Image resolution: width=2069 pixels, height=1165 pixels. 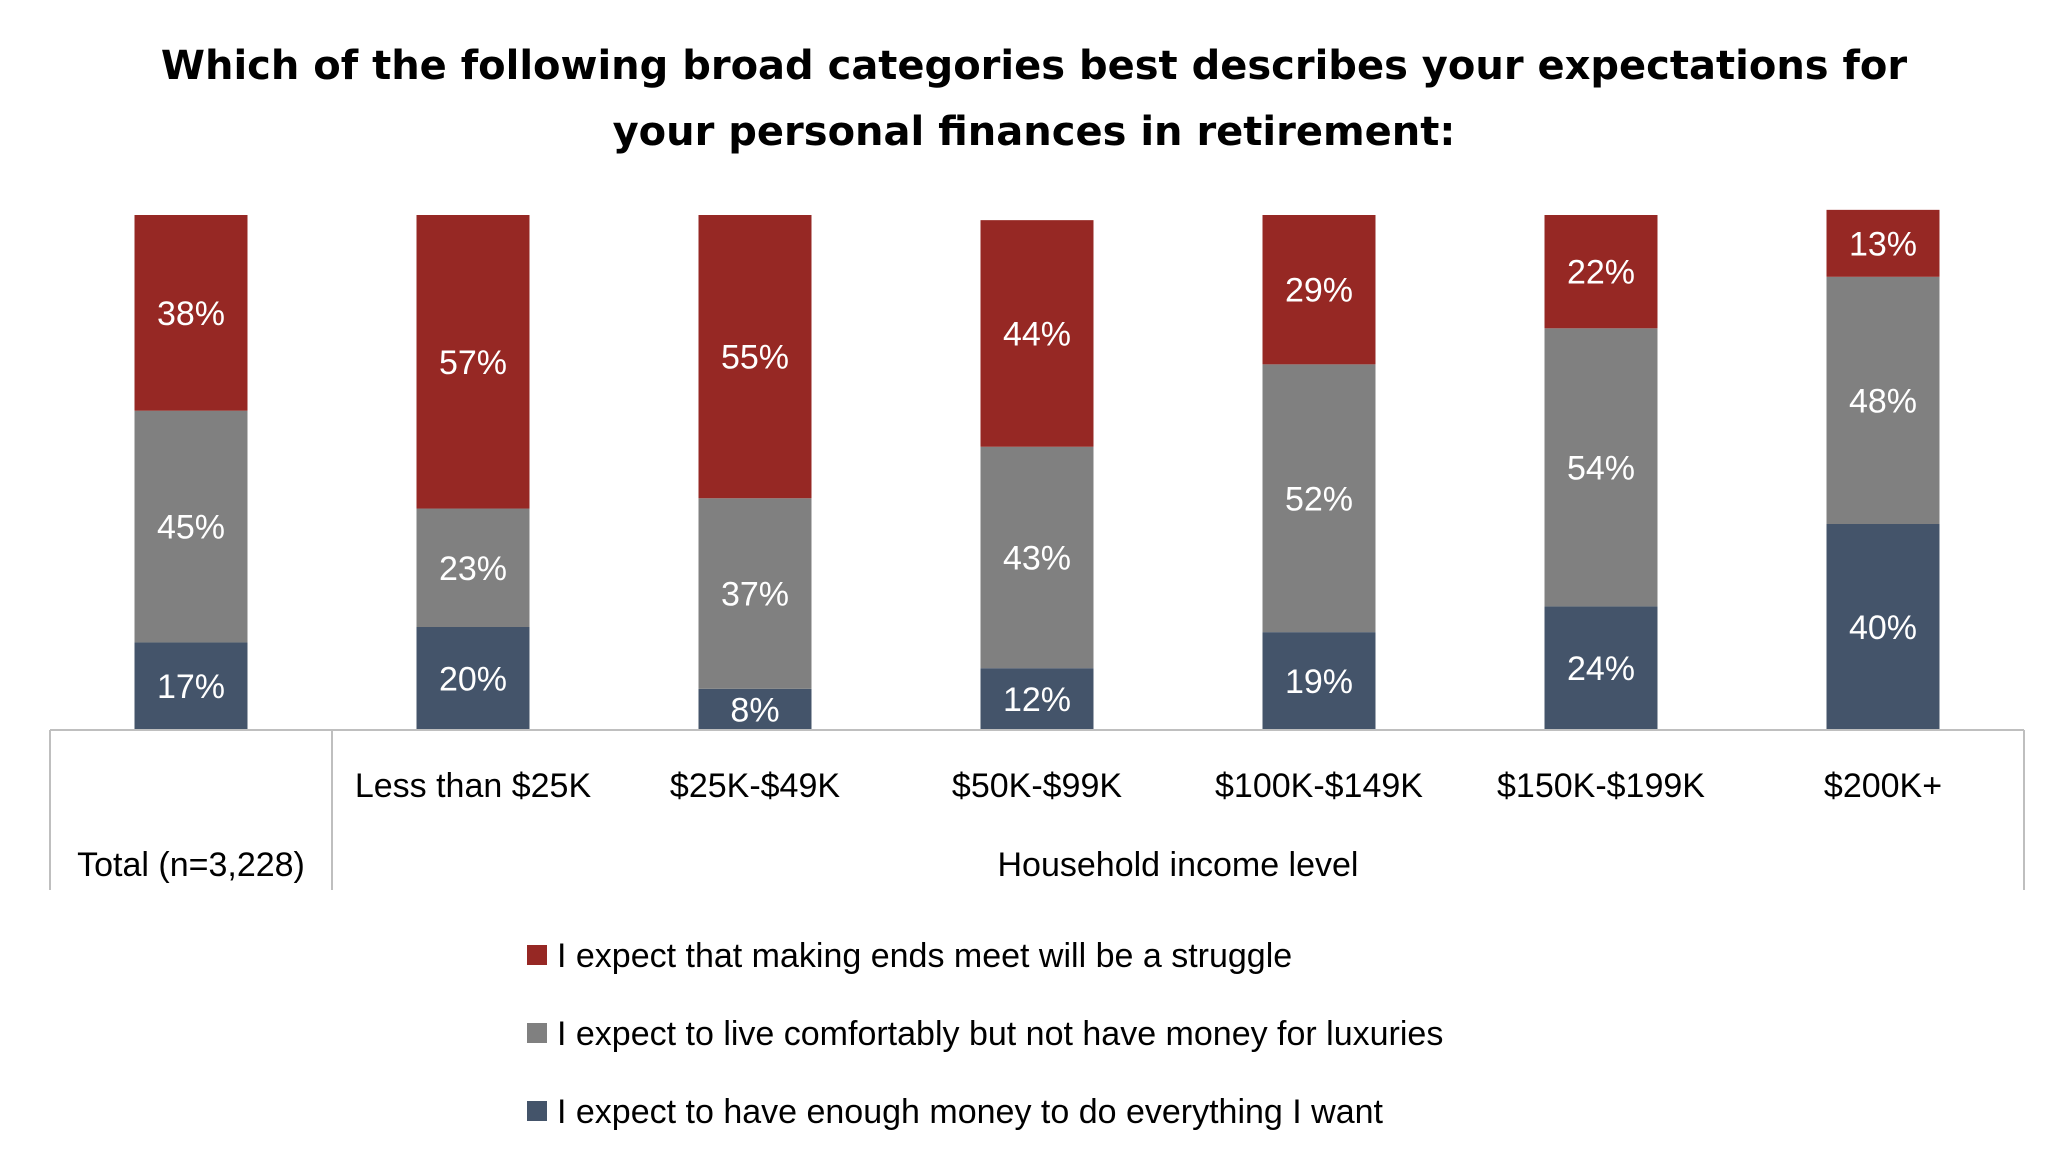 I want to click on category-label-less-than-25k: Less than $25K, so click(x=473, y=786).